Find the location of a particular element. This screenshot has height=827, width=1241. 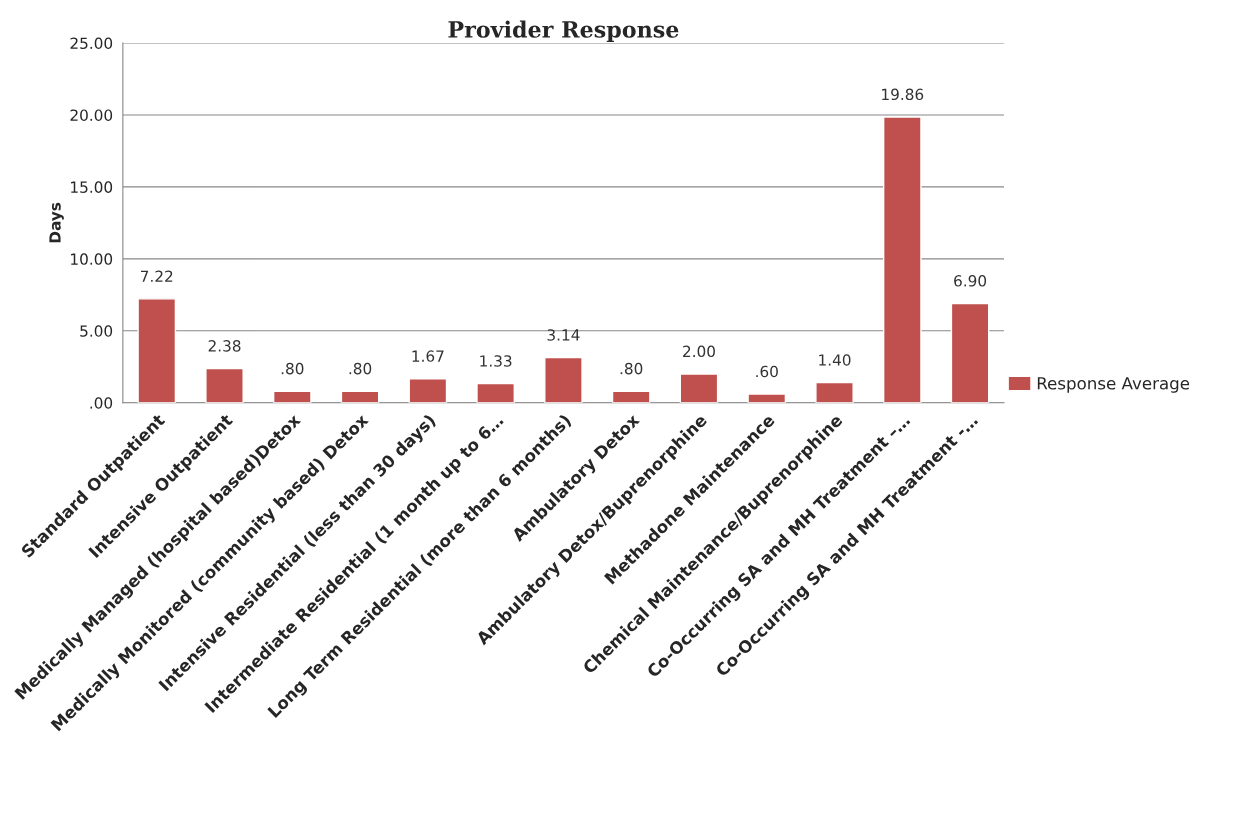

chart-title: Provider Response is located at coordinates (563, 31).